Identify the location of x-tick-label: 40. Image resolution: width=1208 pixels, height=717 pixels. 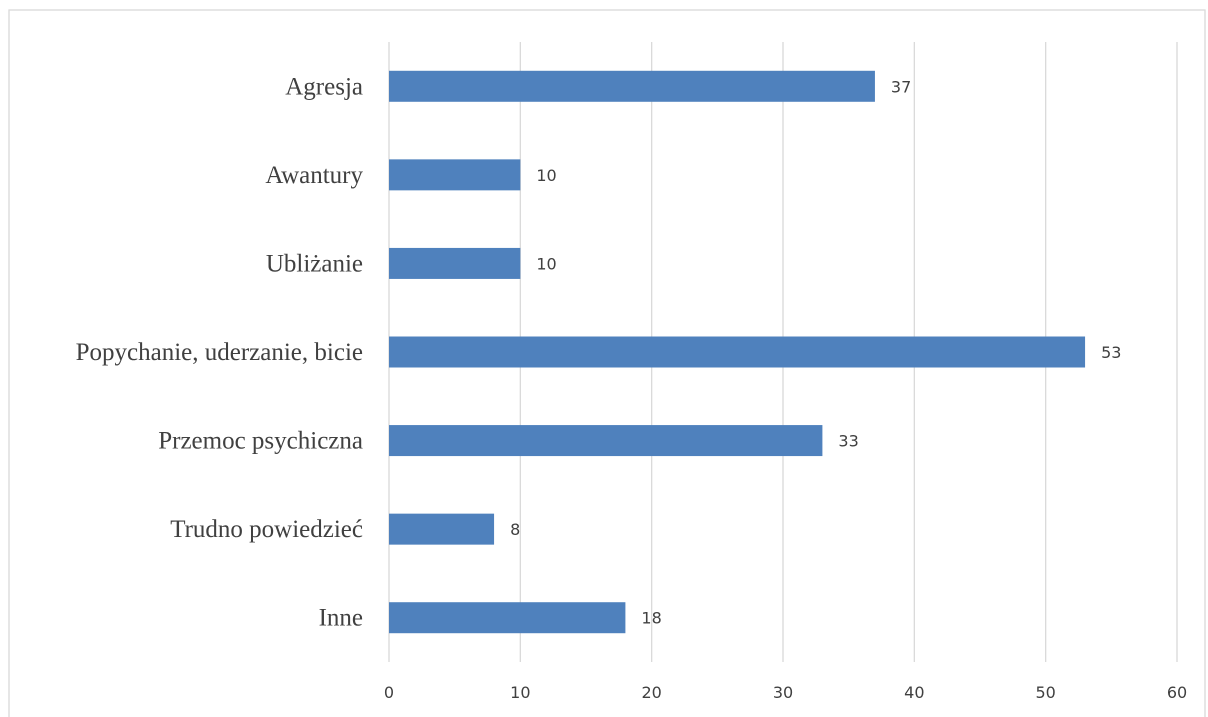
(914, 692).